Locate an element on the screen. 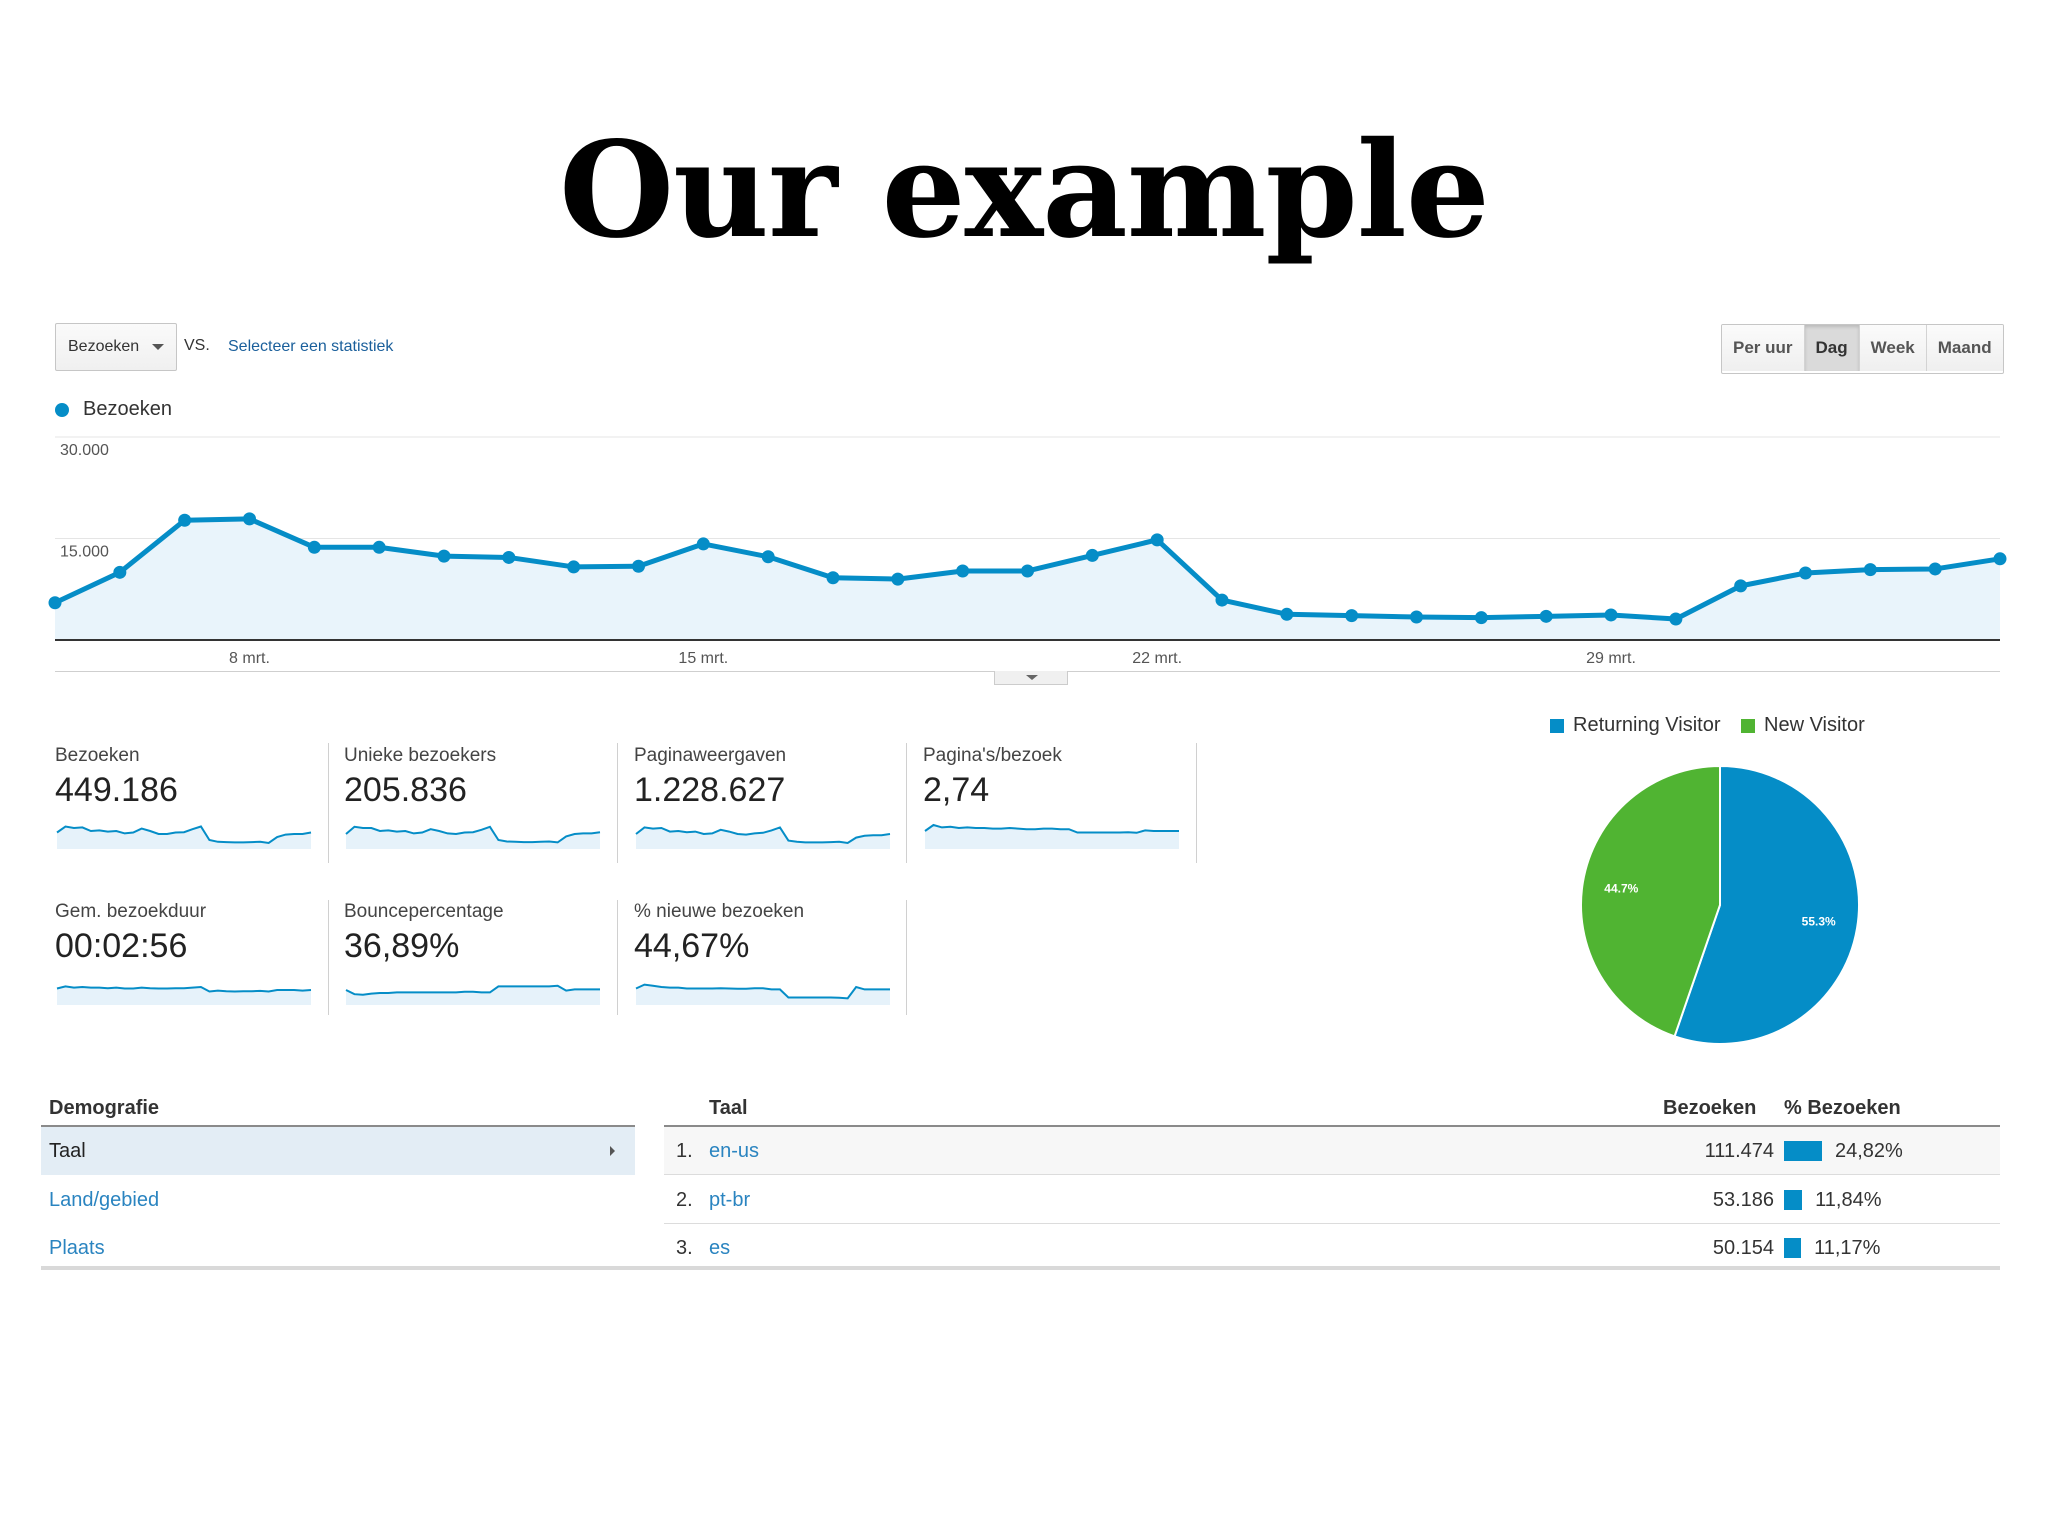  scorecard-value: 00:02:56 is located at coordinates (121, 946).